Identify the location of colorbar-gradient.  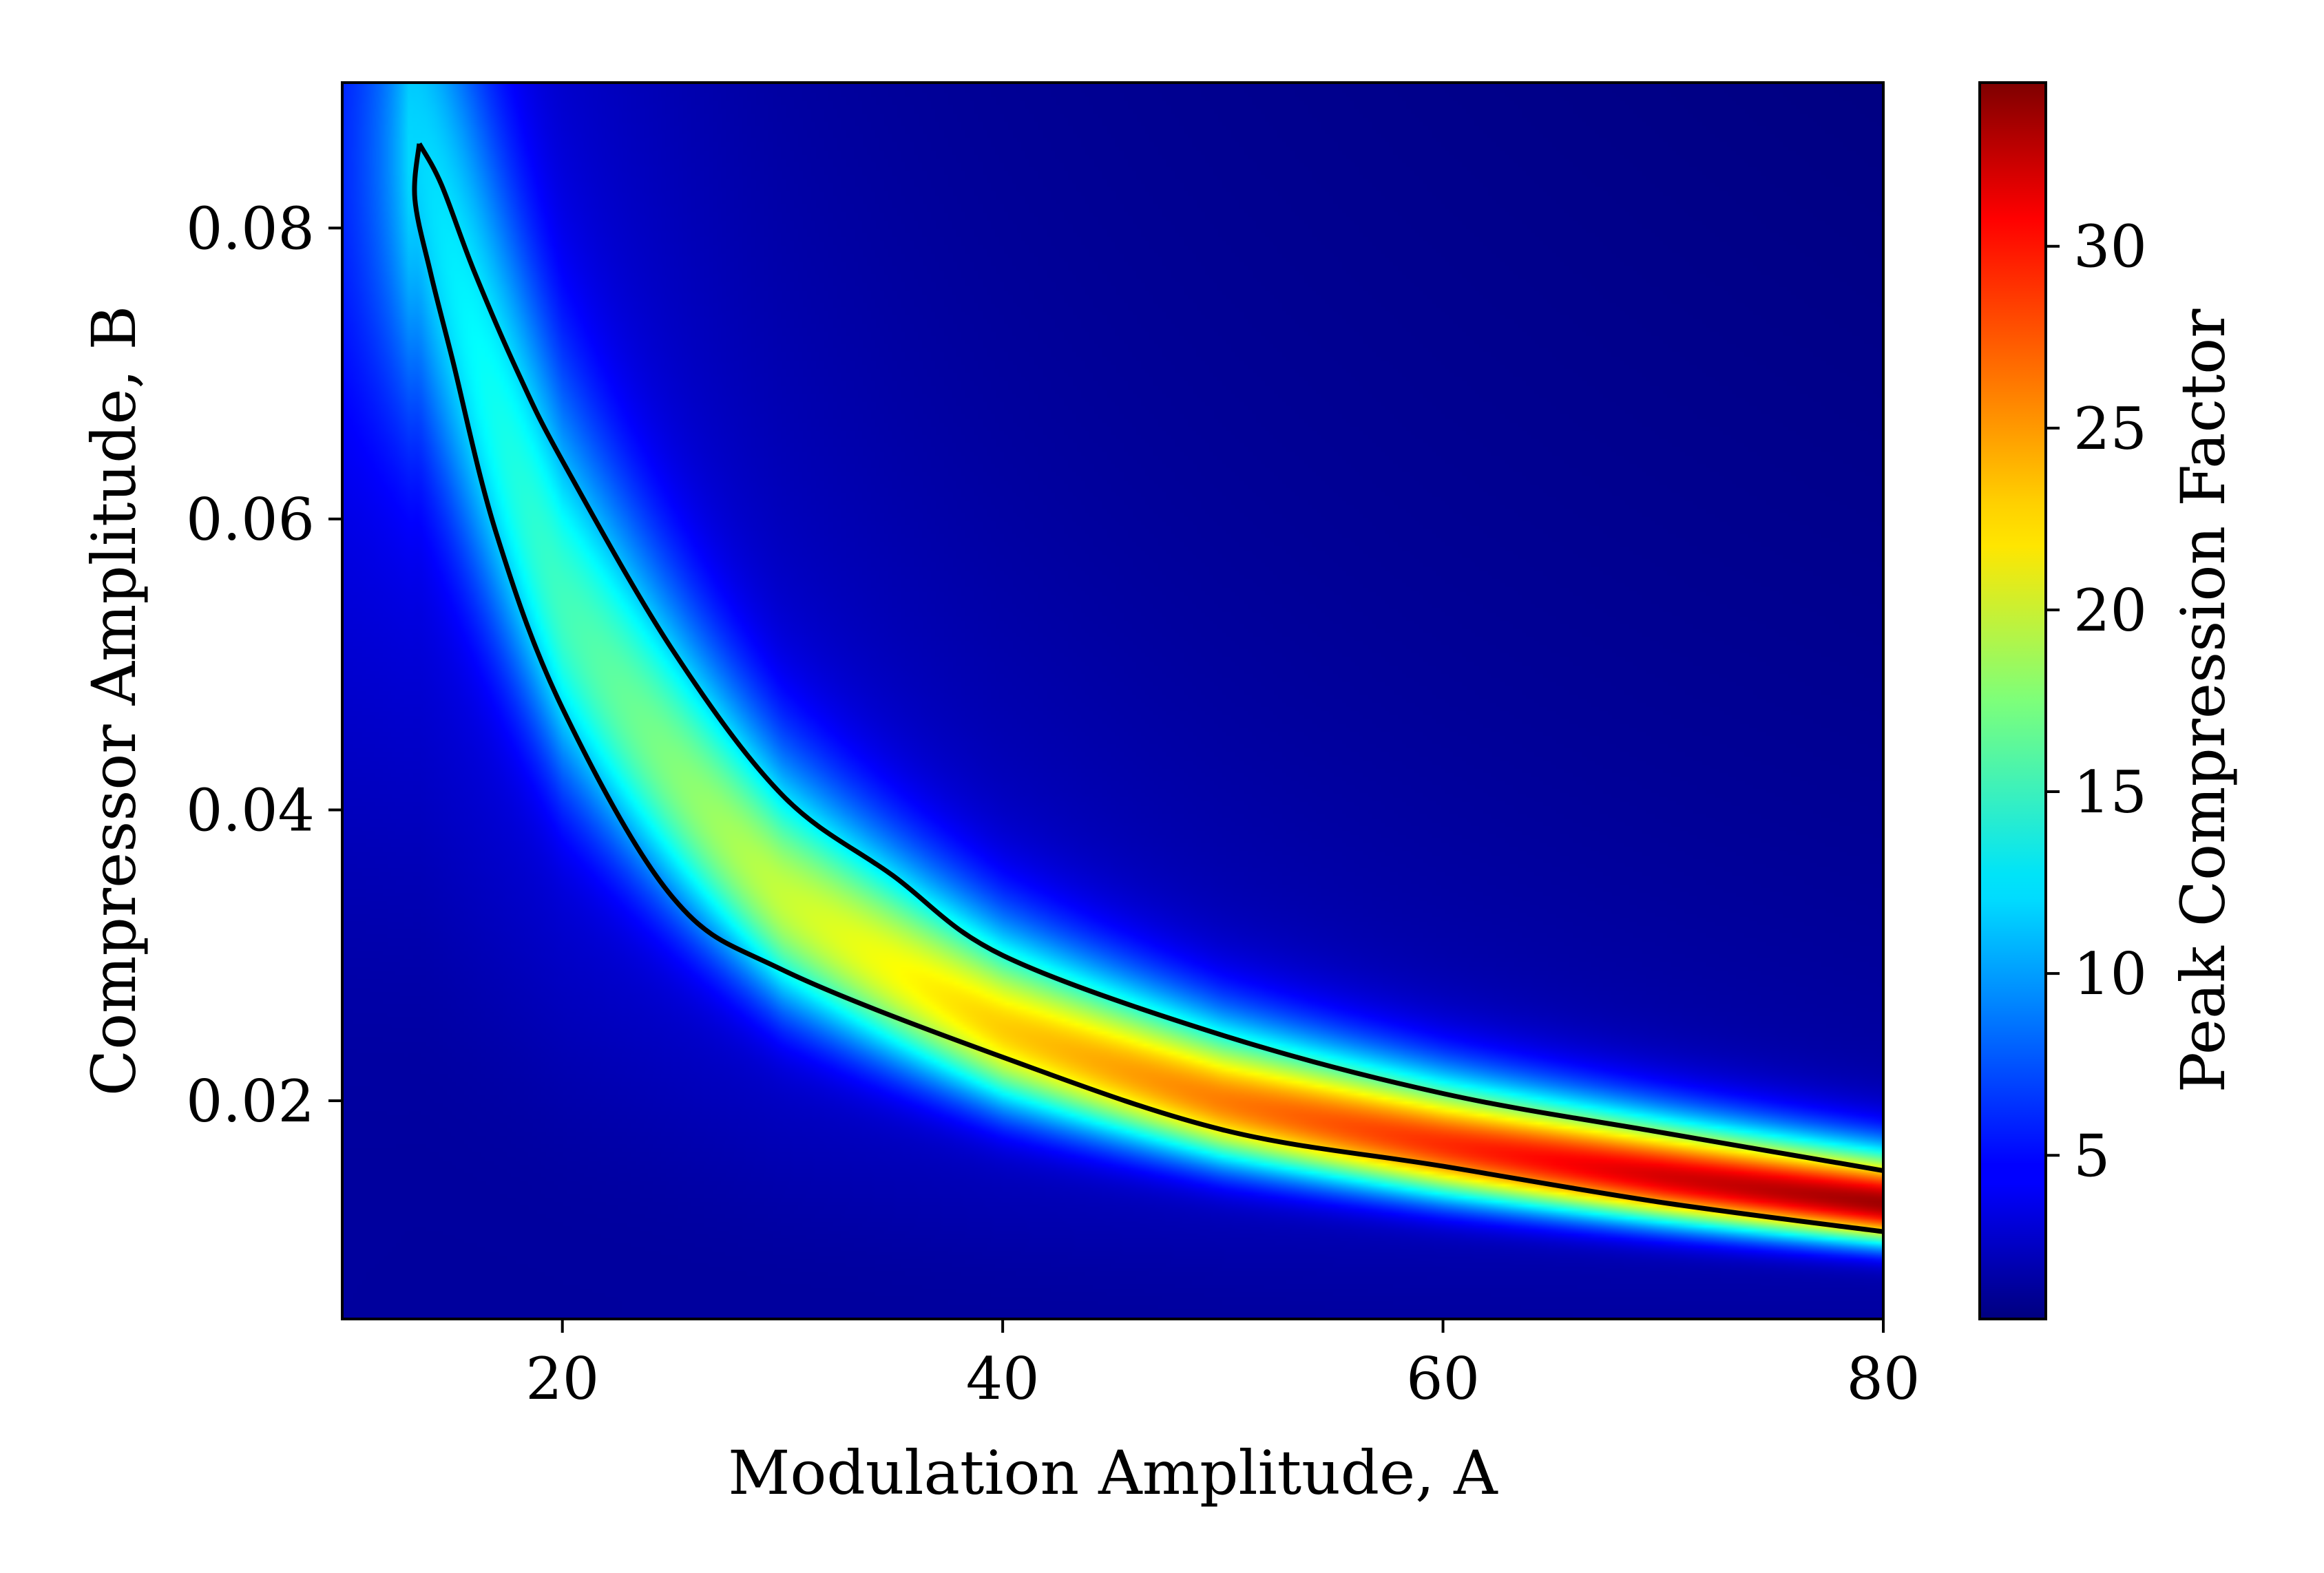
(2013, 701).